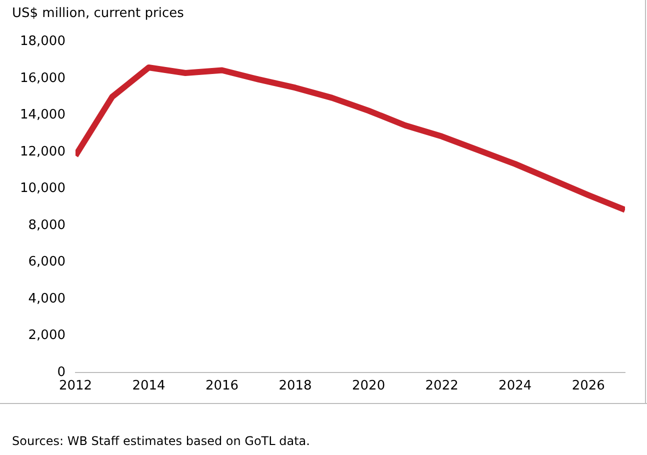 This screenshot has width=647, height=455. I want to click on x-tick-label: 2014, so click(149, 386).